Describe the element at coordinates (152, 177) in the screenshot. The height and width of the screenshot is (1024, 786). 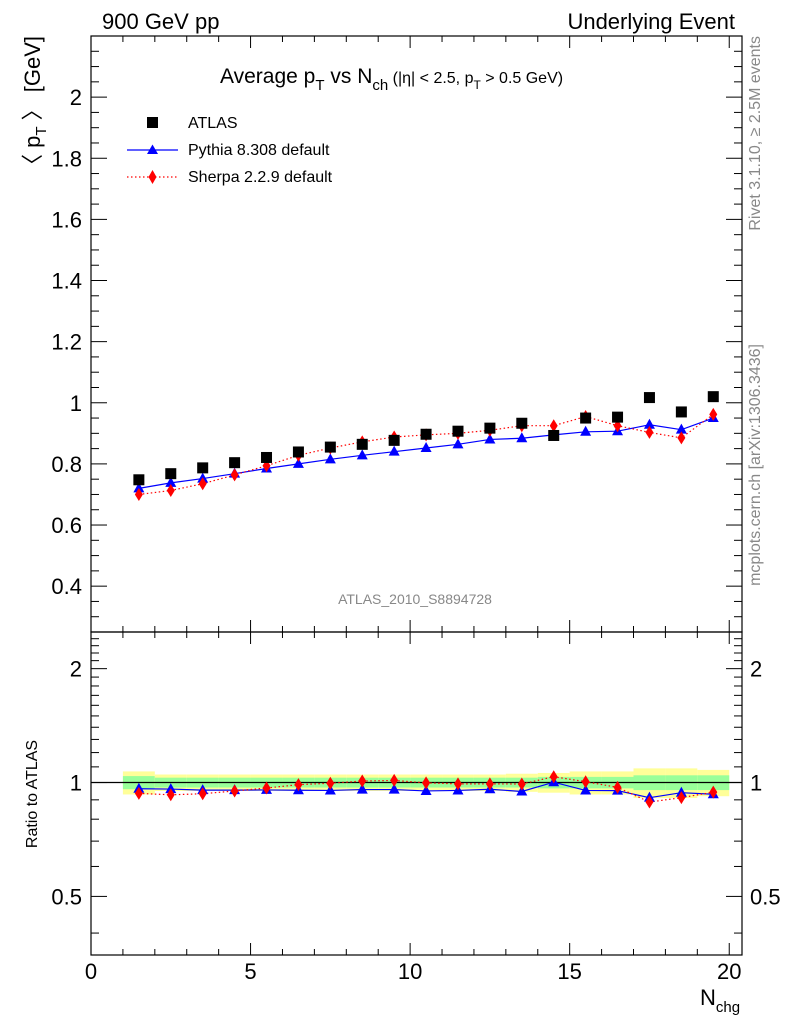
I see `legend-sherpa-marker` at that location.